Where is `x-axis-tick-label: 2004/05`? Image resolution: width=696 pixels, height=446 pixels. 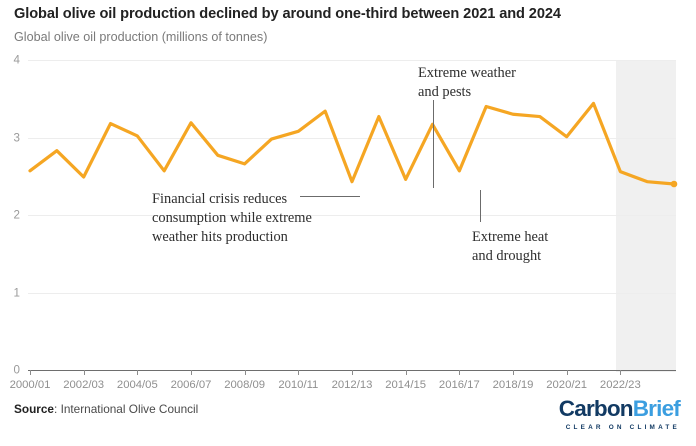 x-axis-tick-label: 2004/05 is located at coordinates (137, 385).